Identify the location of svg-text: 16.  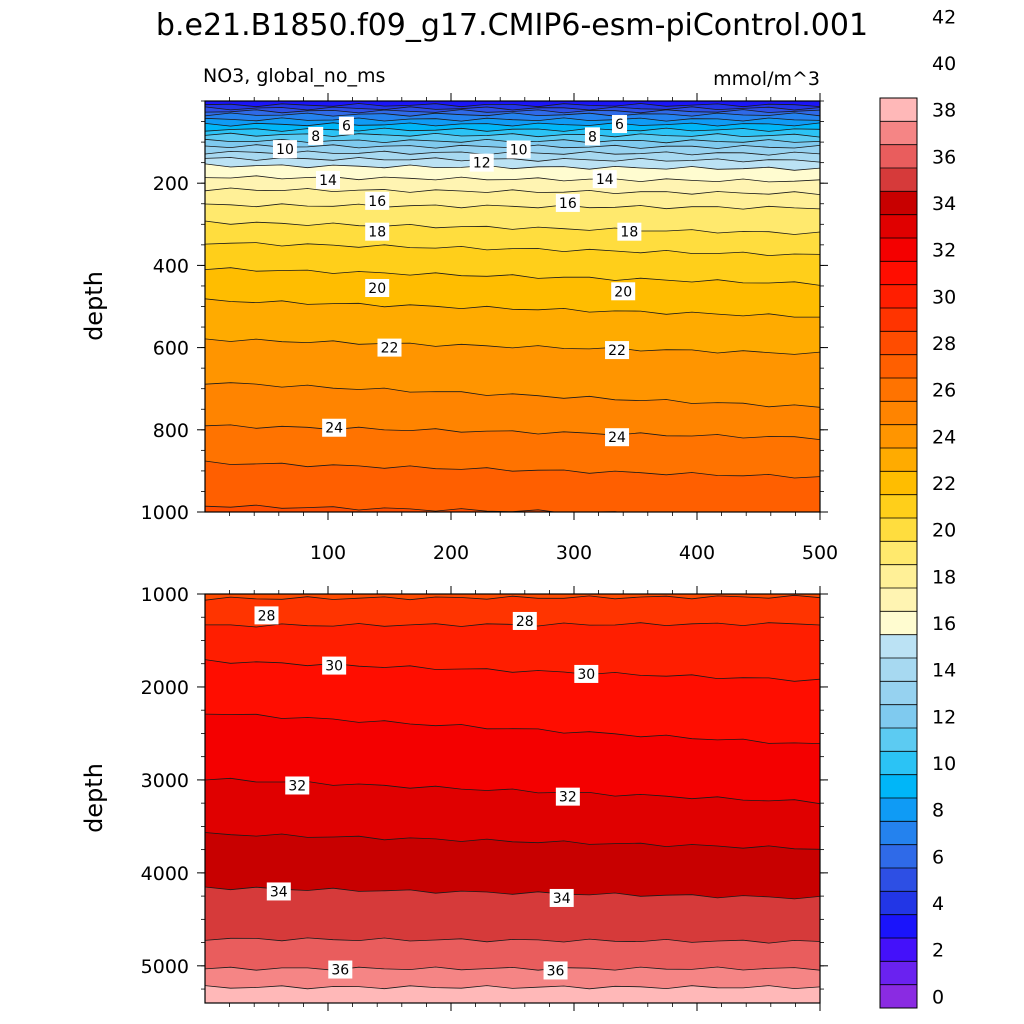
(377, 202).